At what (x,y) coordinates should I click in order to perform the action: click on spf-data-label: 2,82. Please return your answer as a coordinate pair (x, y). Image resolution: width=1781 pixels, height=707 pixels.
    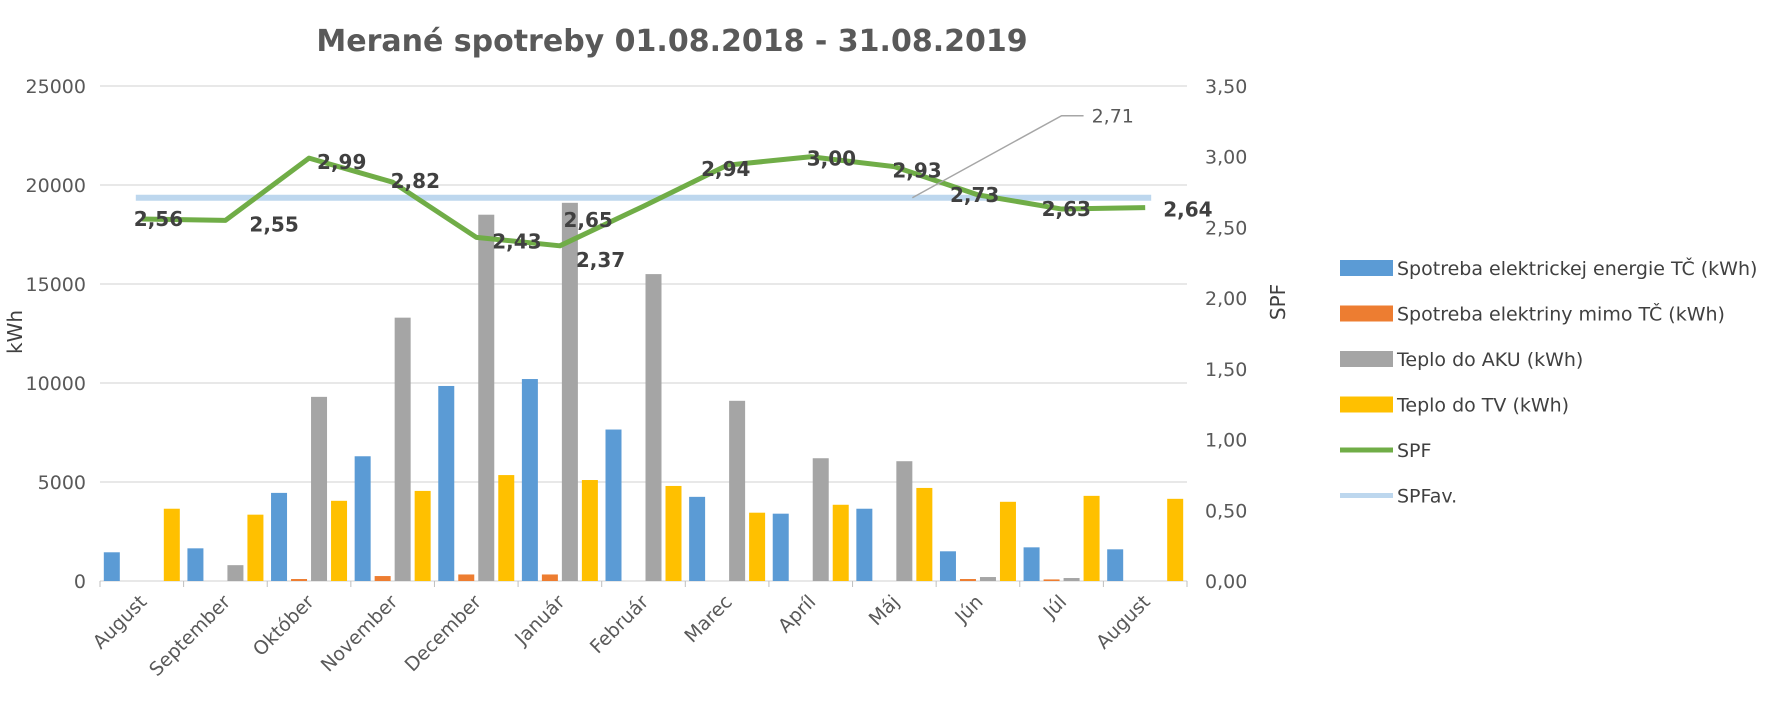
    Looking at the image, I should click on (415, 181).